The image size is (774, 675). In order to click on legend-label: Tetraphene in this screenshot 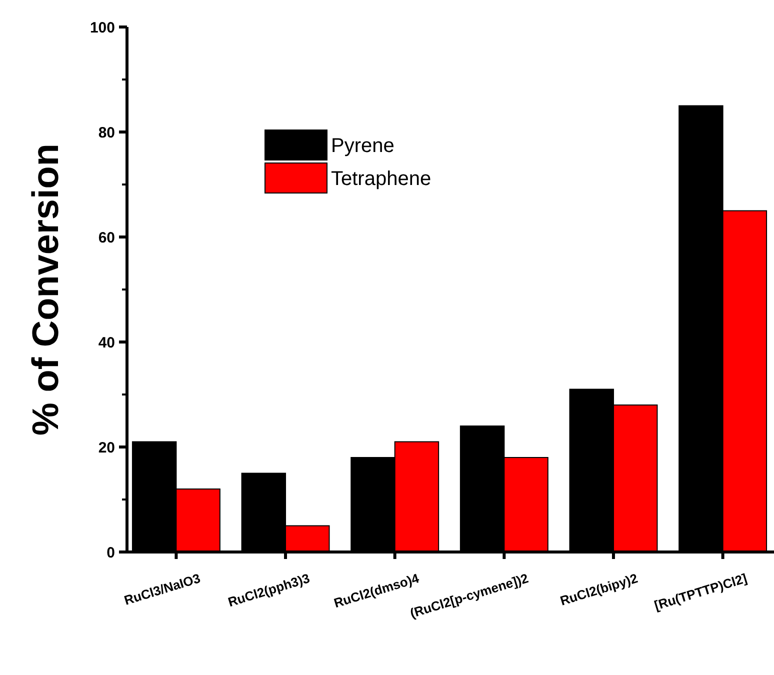, I will do `click(381, 179)`.